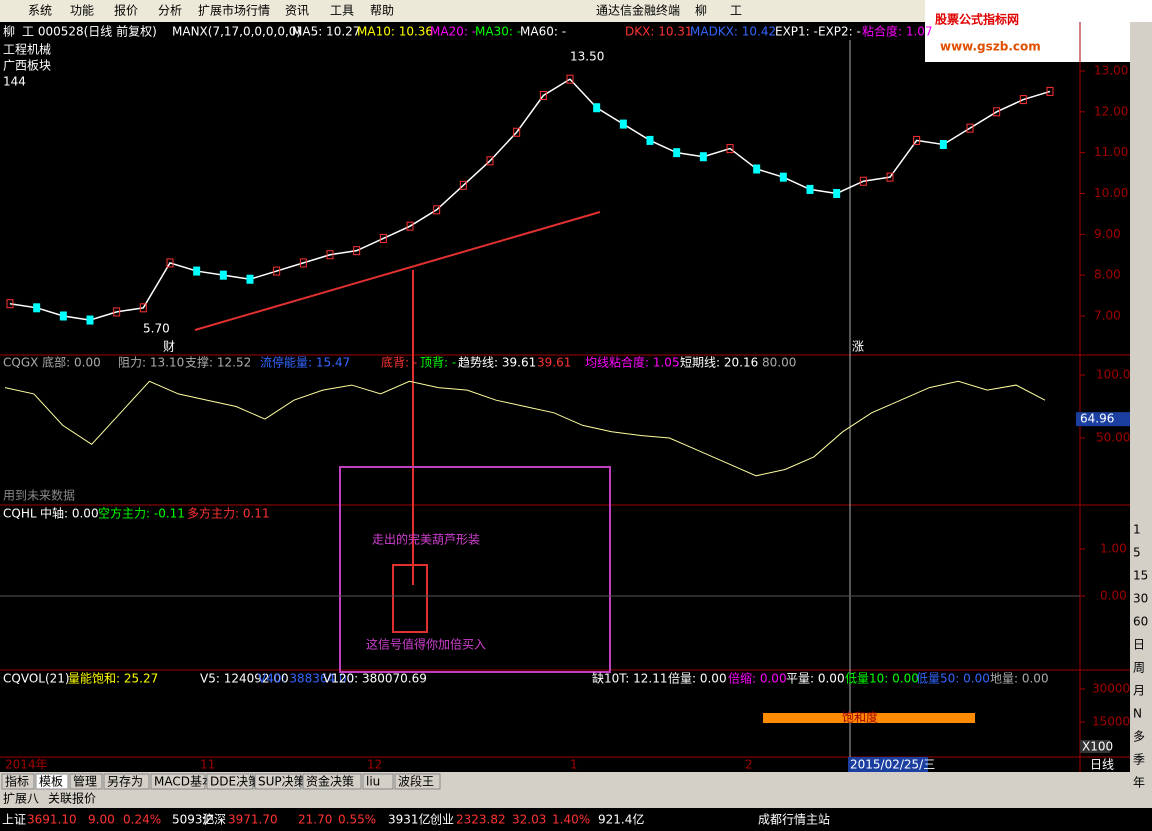 This screenshot has width=1152, height=831. What do you see at coordinates (1113, 375) in the screenshot?
I see `y-tick-label: 100.0` at bounding box center [1113, 375].